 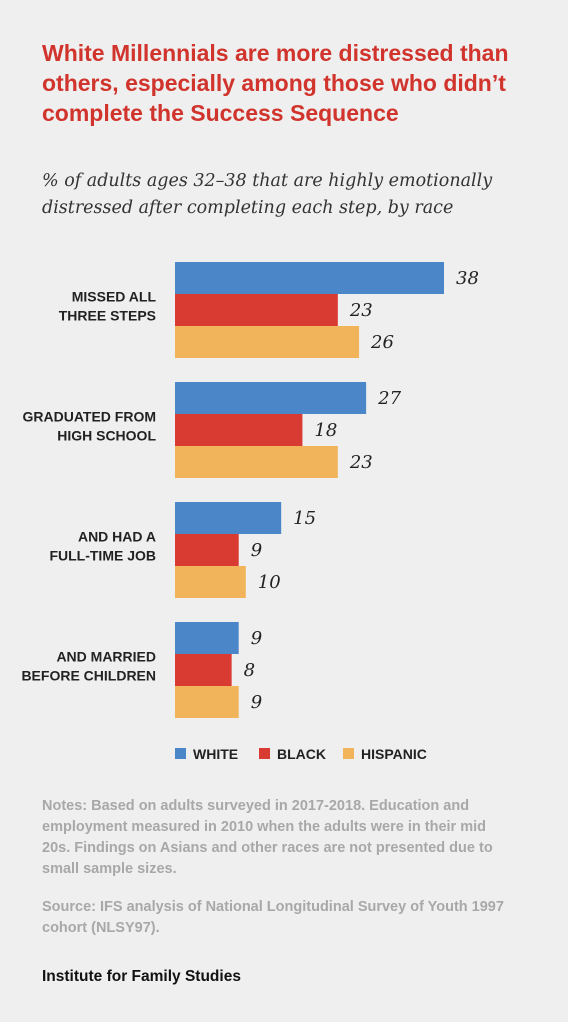 I want to click on legend-label: BLACK, so click(x=301, y=754).